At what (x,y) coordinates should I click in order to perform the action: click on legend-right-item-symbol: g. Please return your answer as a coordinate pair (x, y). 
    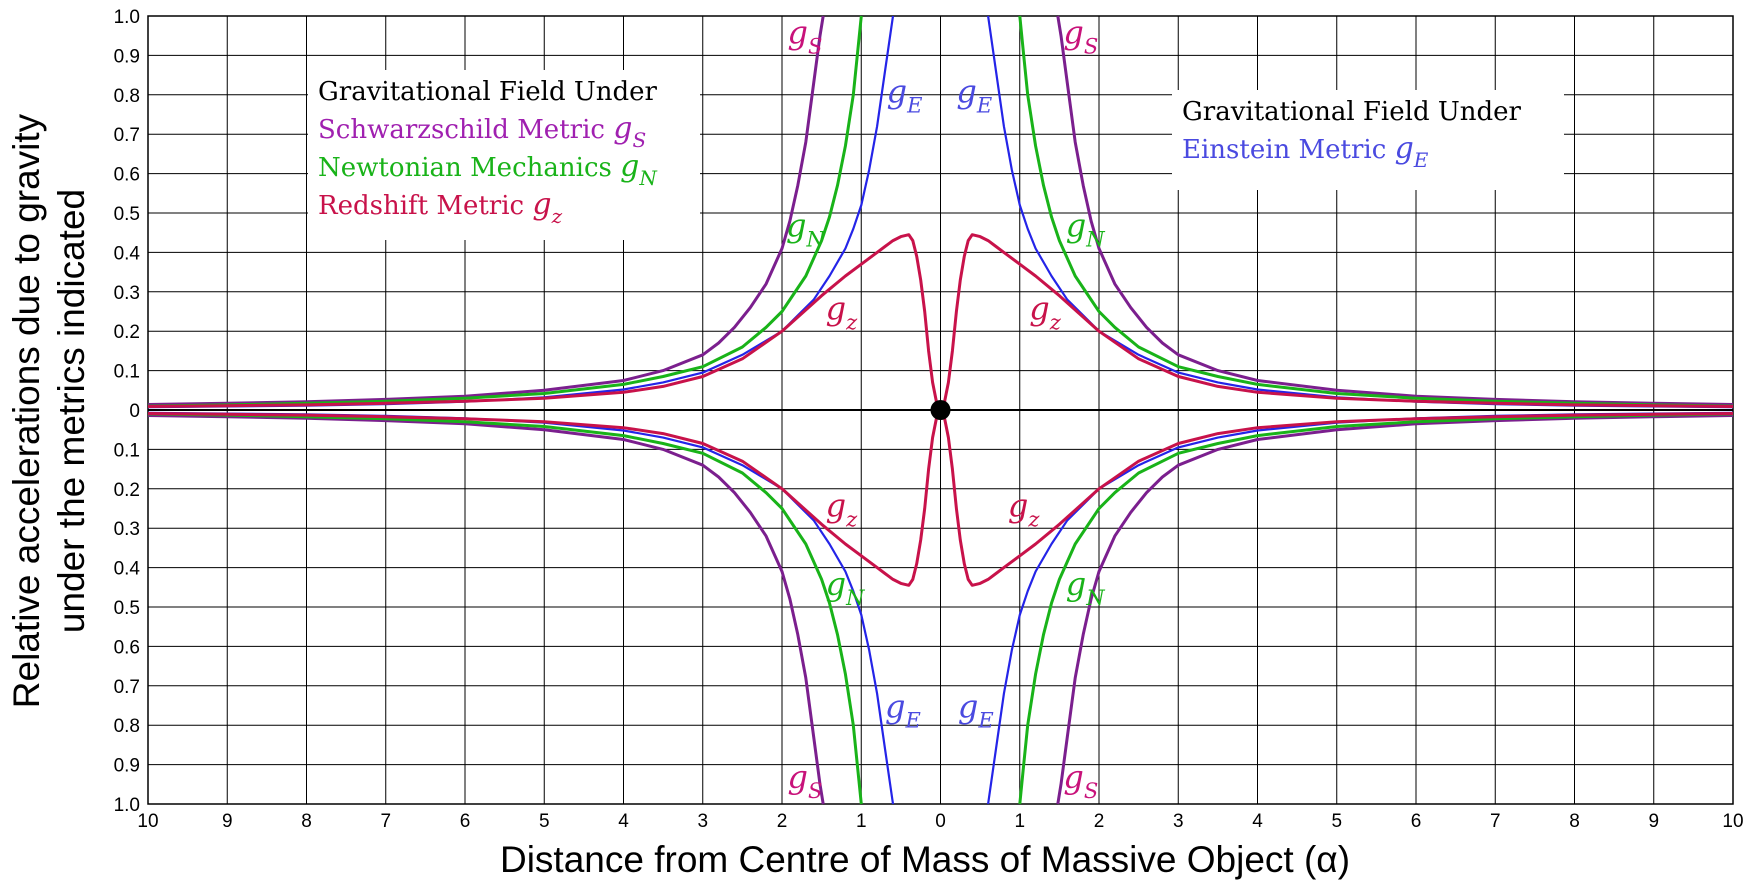
    Looking at the image, I should click on (1404, 148).